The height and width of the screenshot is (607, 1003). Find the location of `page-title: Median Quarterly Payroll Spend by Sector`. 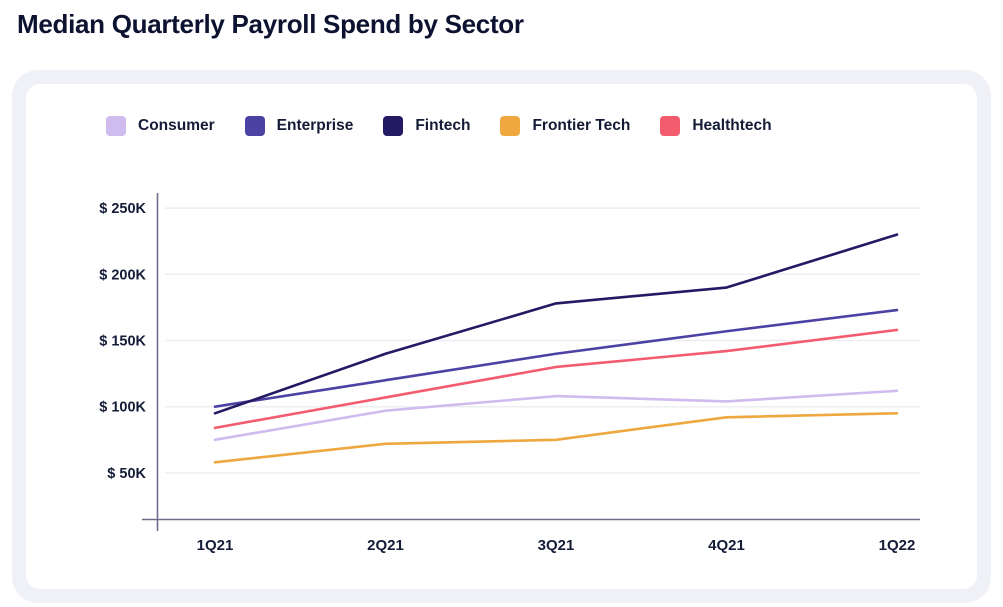

page-title: Median Quarterly Payroll Spend by Sector is located at coordinates (270, 24).